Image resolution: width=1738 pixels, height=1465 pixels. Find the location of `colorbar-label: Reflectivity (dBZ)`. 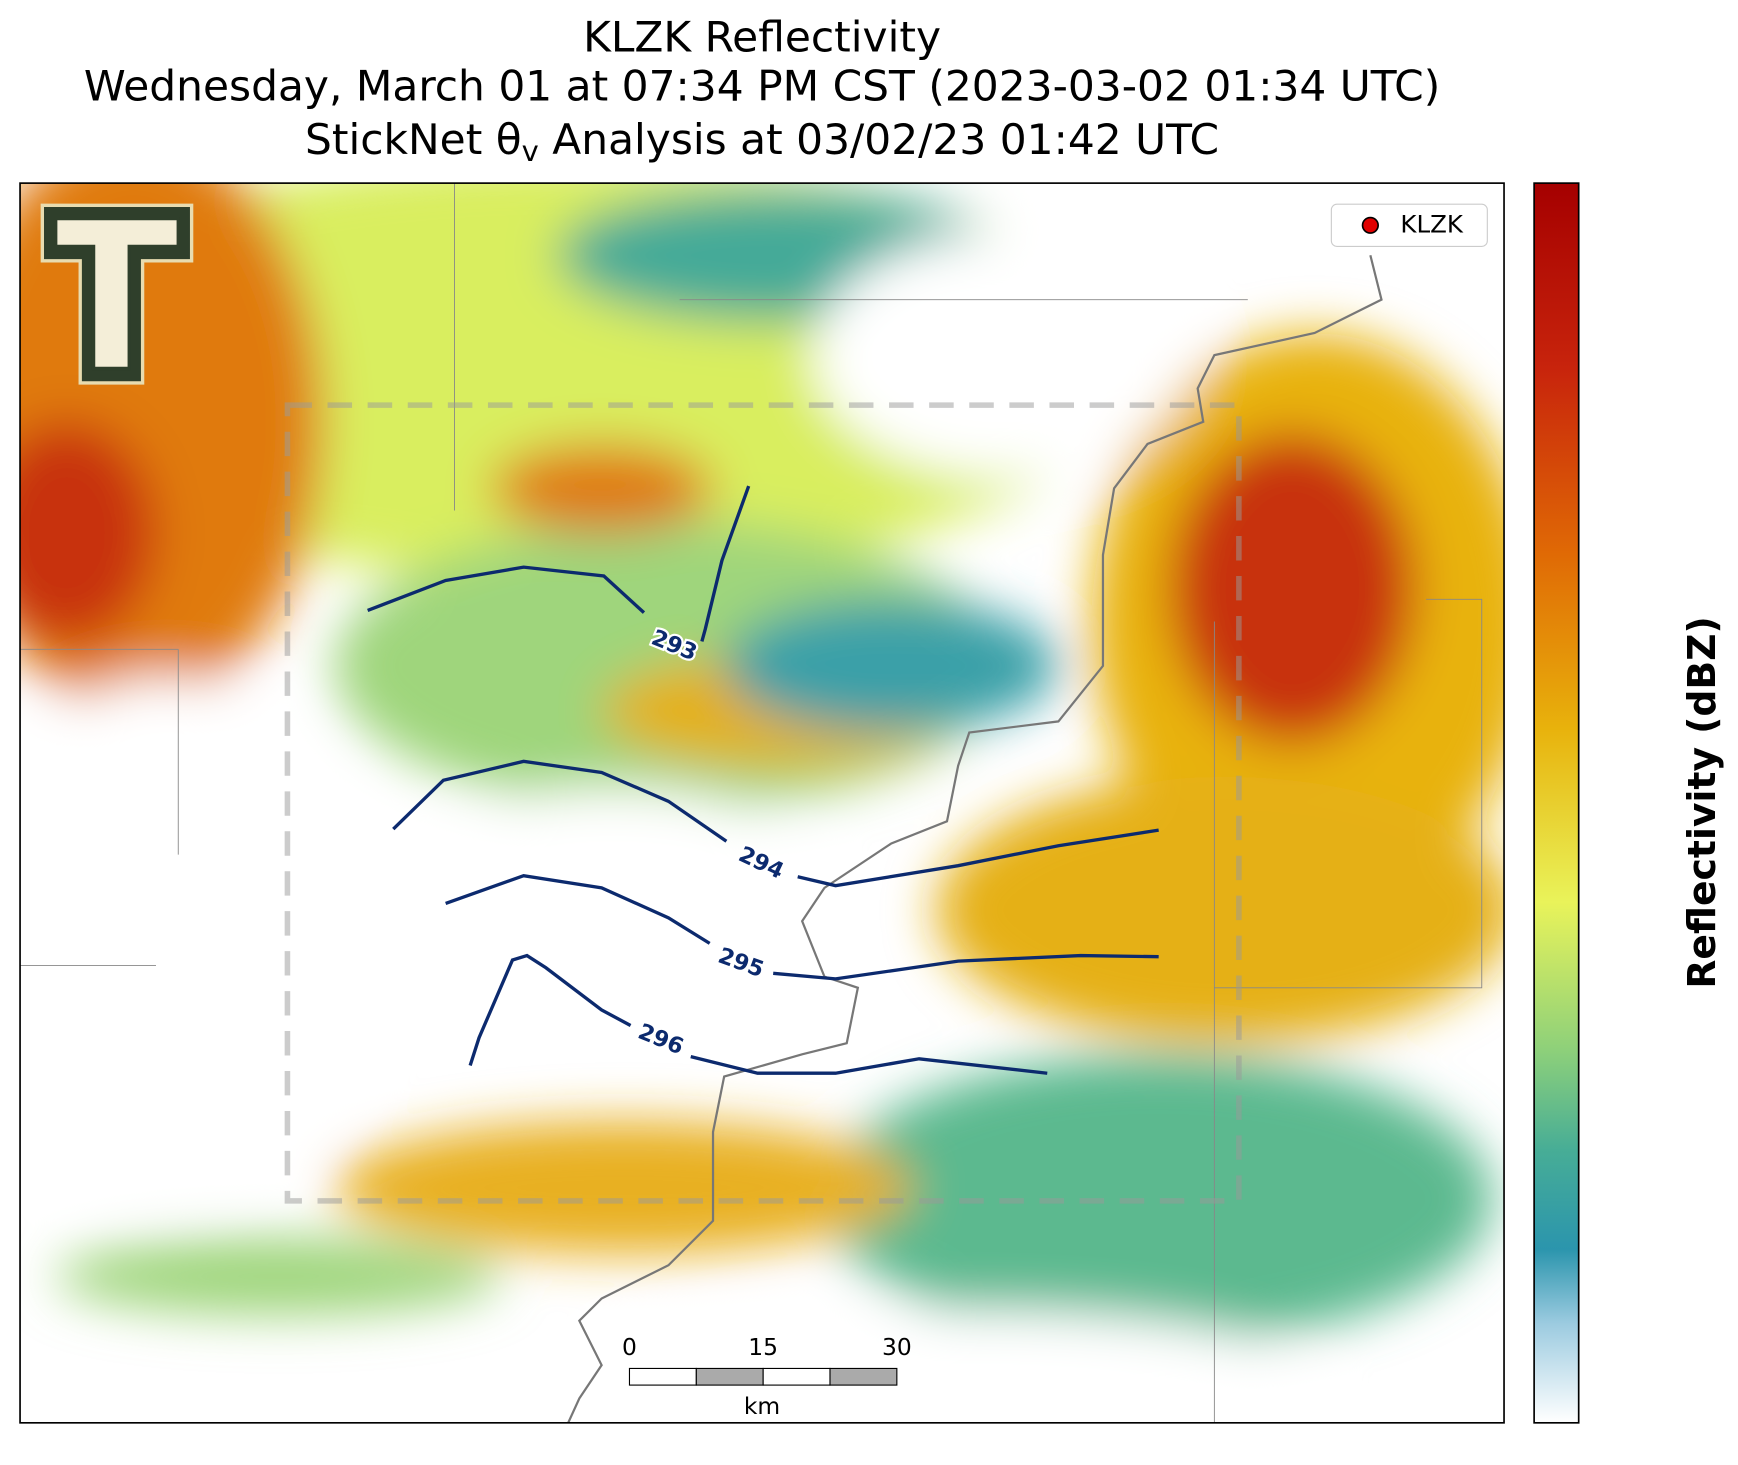

colorbar-label: Reflectivity (dBZ) is located at coordinates (1702, 802).